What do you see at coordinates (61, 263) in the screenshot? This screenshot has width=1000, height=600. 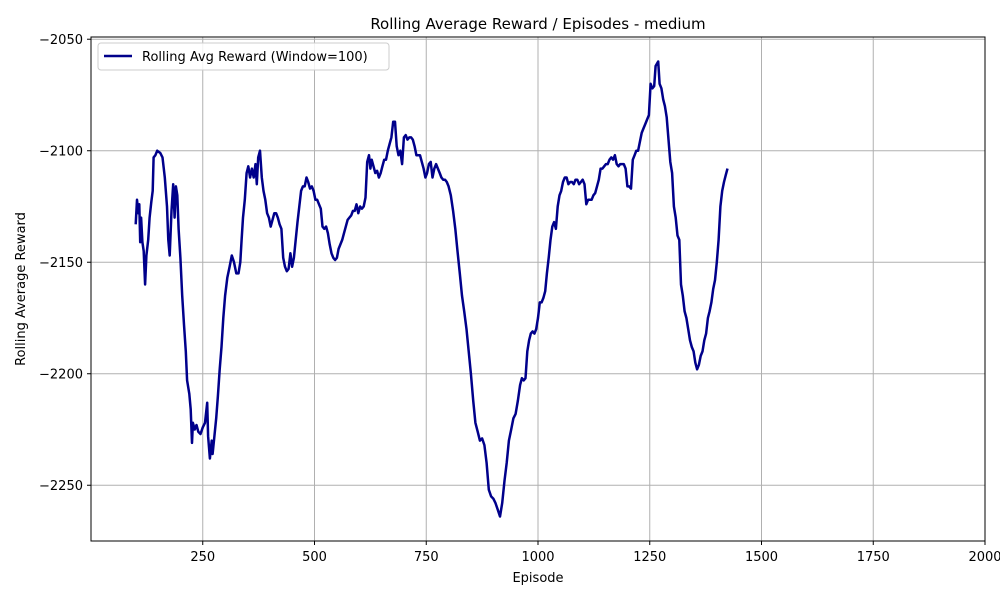 I see `y-tick-label: −2150` at bounding box center [61, 263].